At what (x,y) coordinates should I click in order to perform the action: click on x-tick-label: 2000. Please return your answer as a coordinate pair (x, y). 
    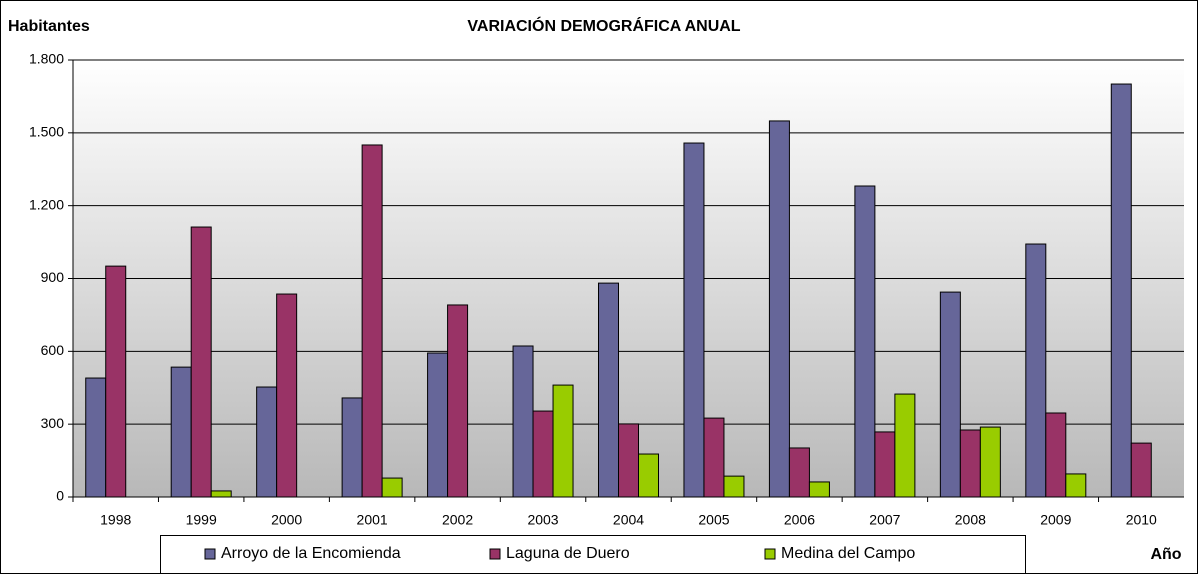
    Looking at the image, I should click on (286, 520).